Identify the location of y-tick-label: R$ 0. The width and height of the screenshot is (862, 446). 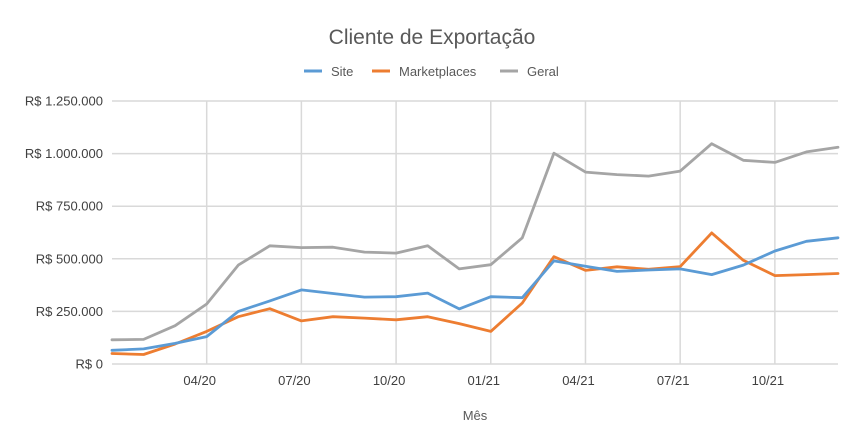
(89, 364).